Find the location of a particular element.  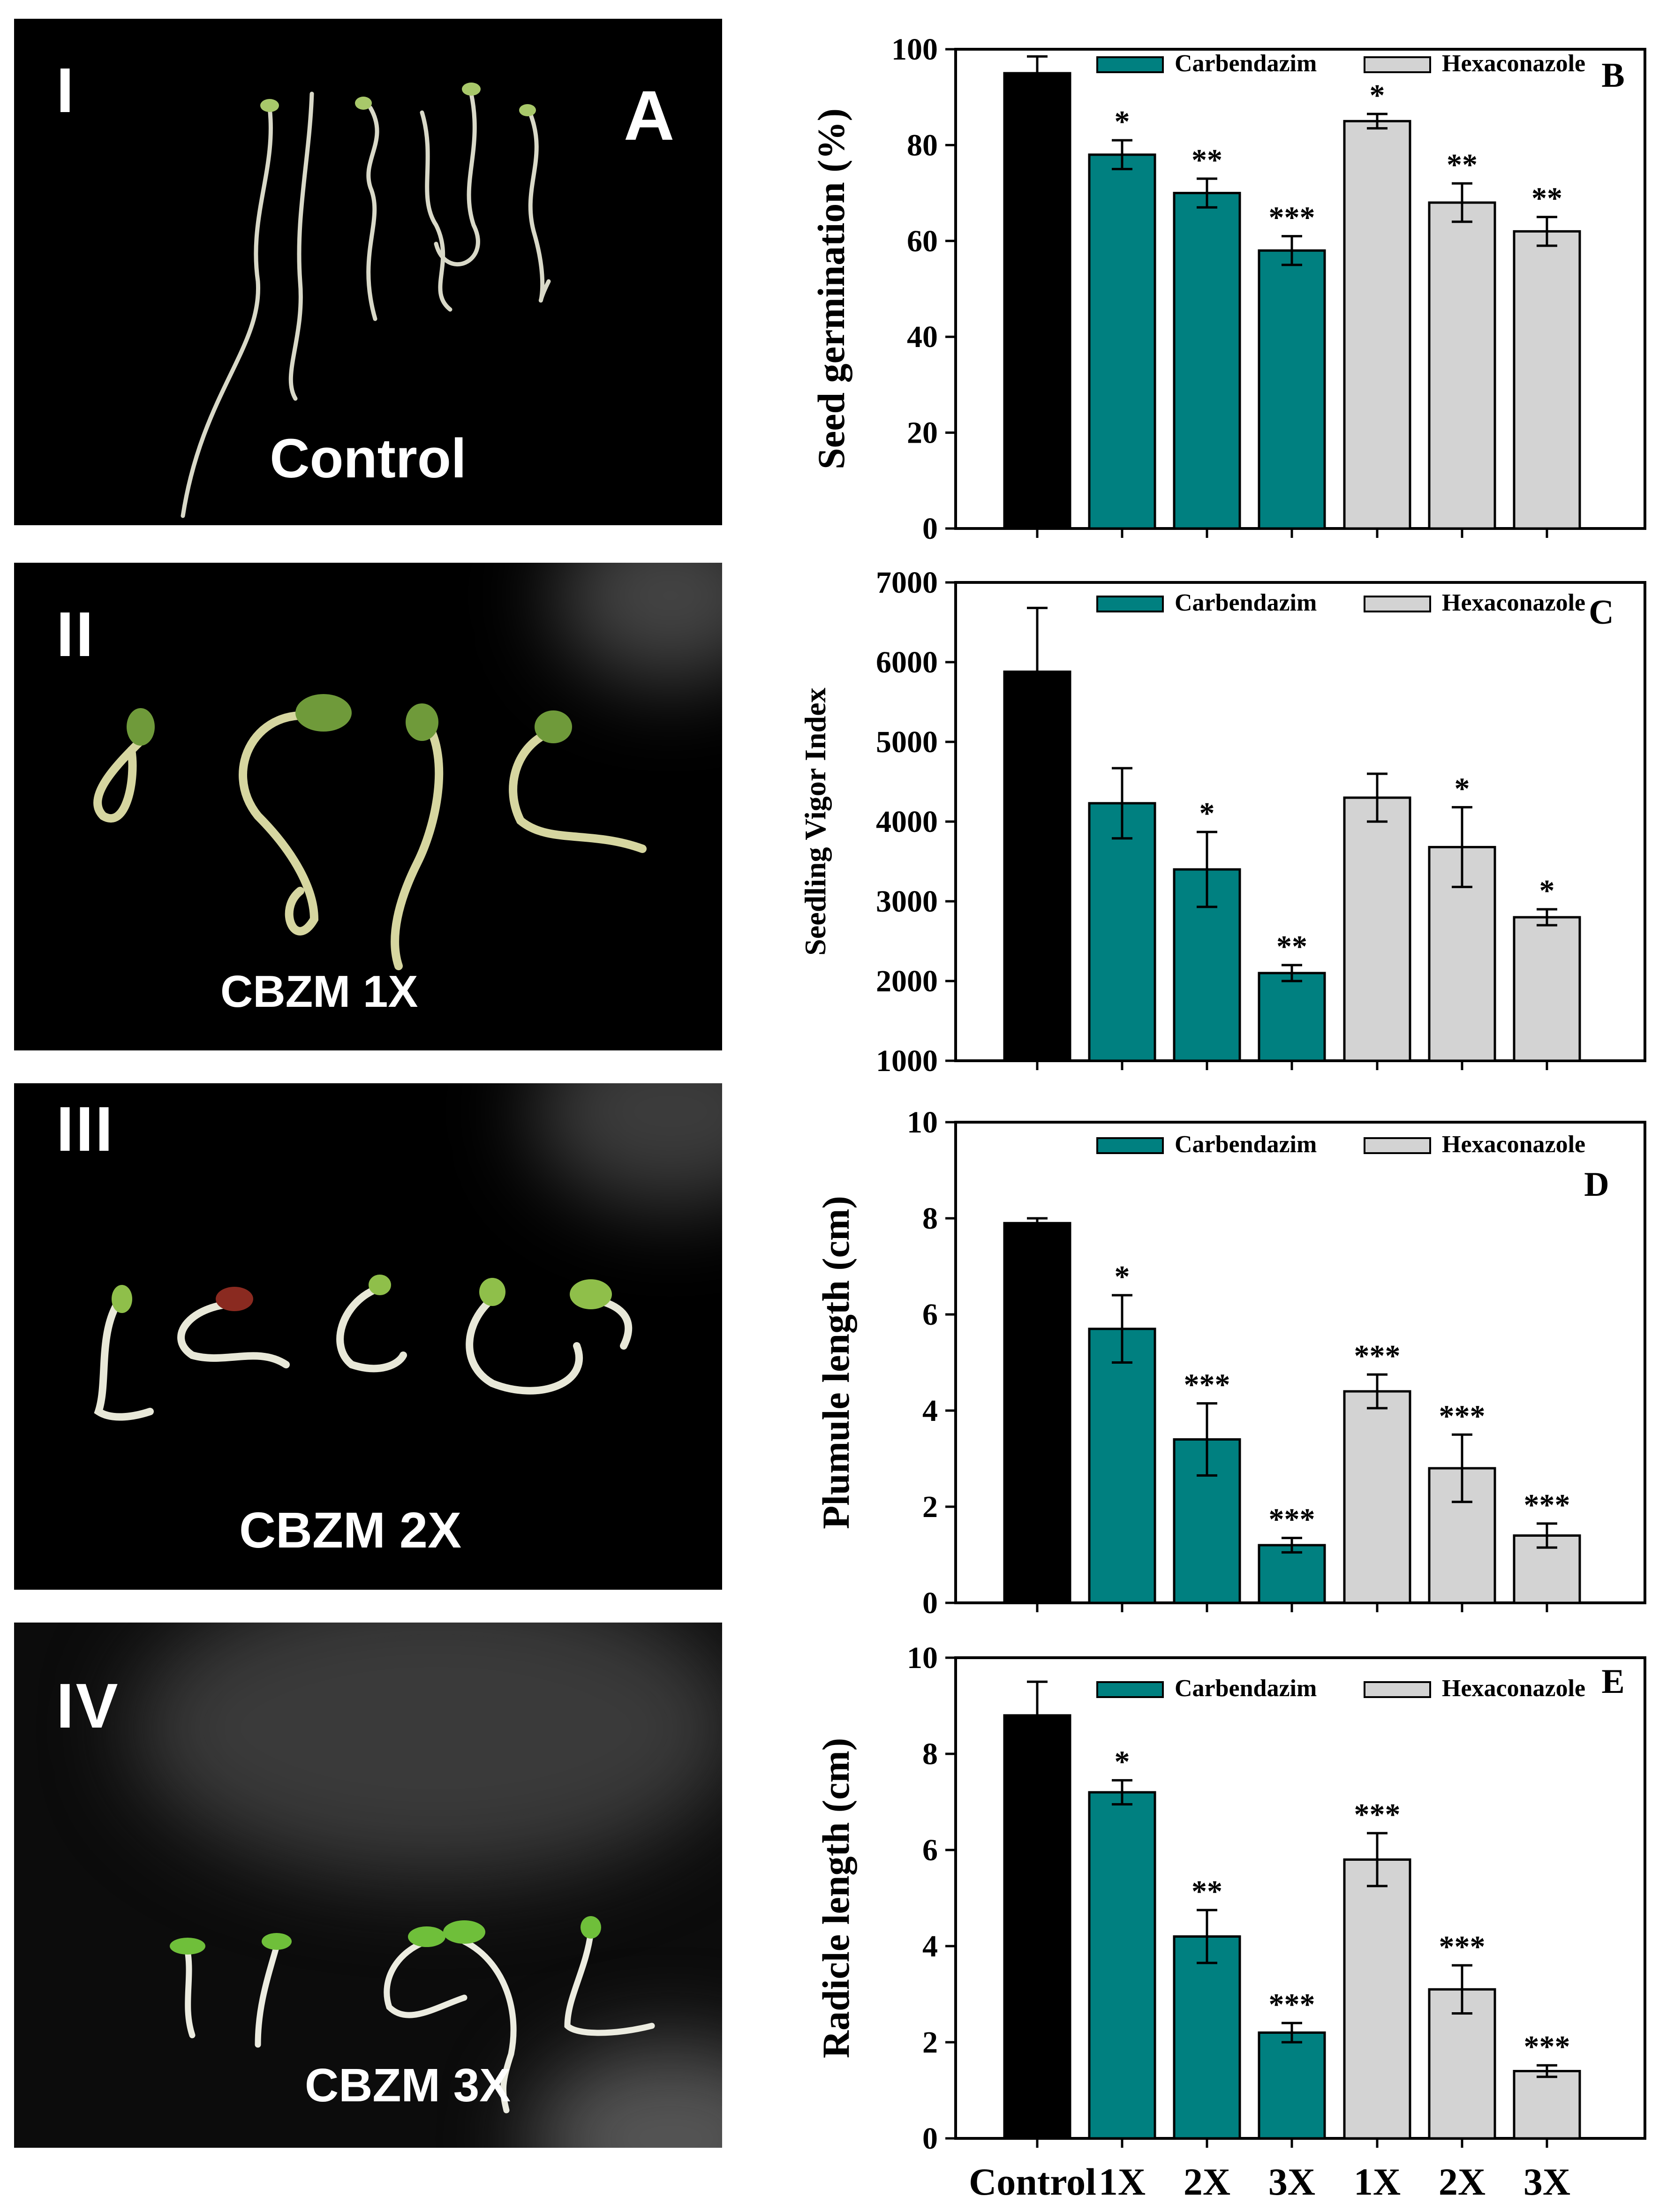

y-tick-label: 40 is located at coordinates (923, 337).